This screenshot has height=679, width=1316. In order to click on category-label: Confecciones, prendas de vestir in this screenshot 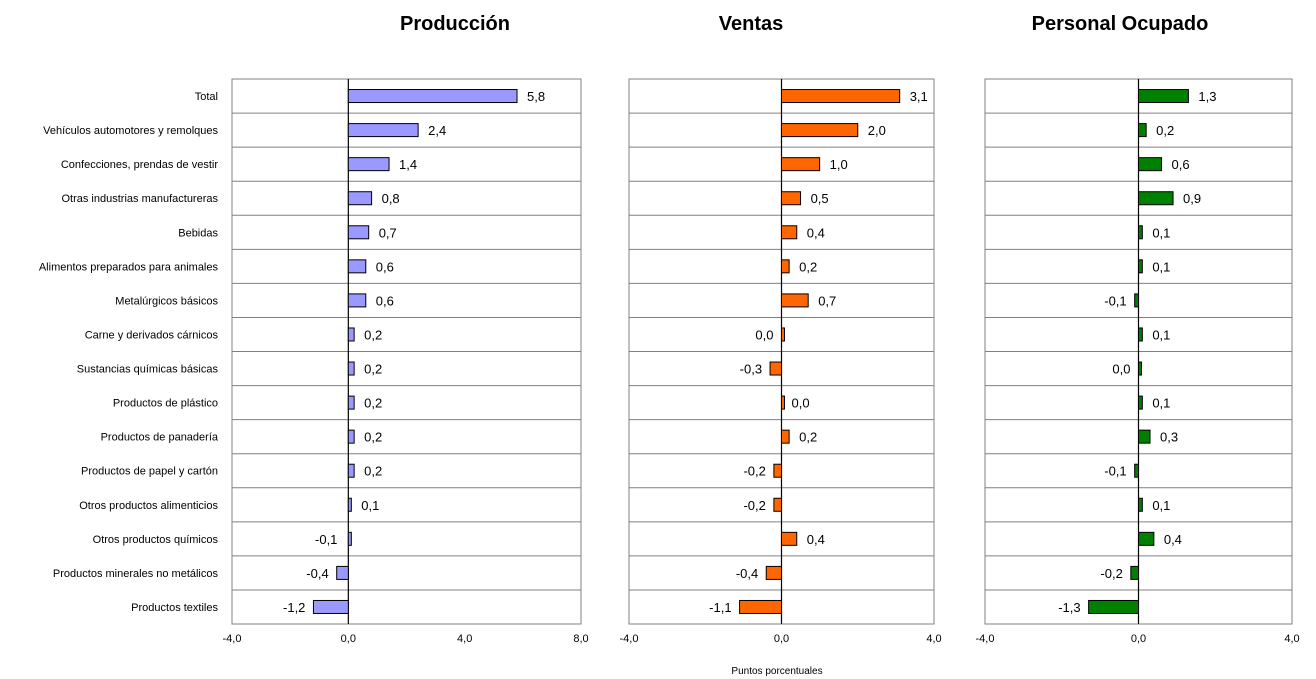, I will do `click(139, 165)`.